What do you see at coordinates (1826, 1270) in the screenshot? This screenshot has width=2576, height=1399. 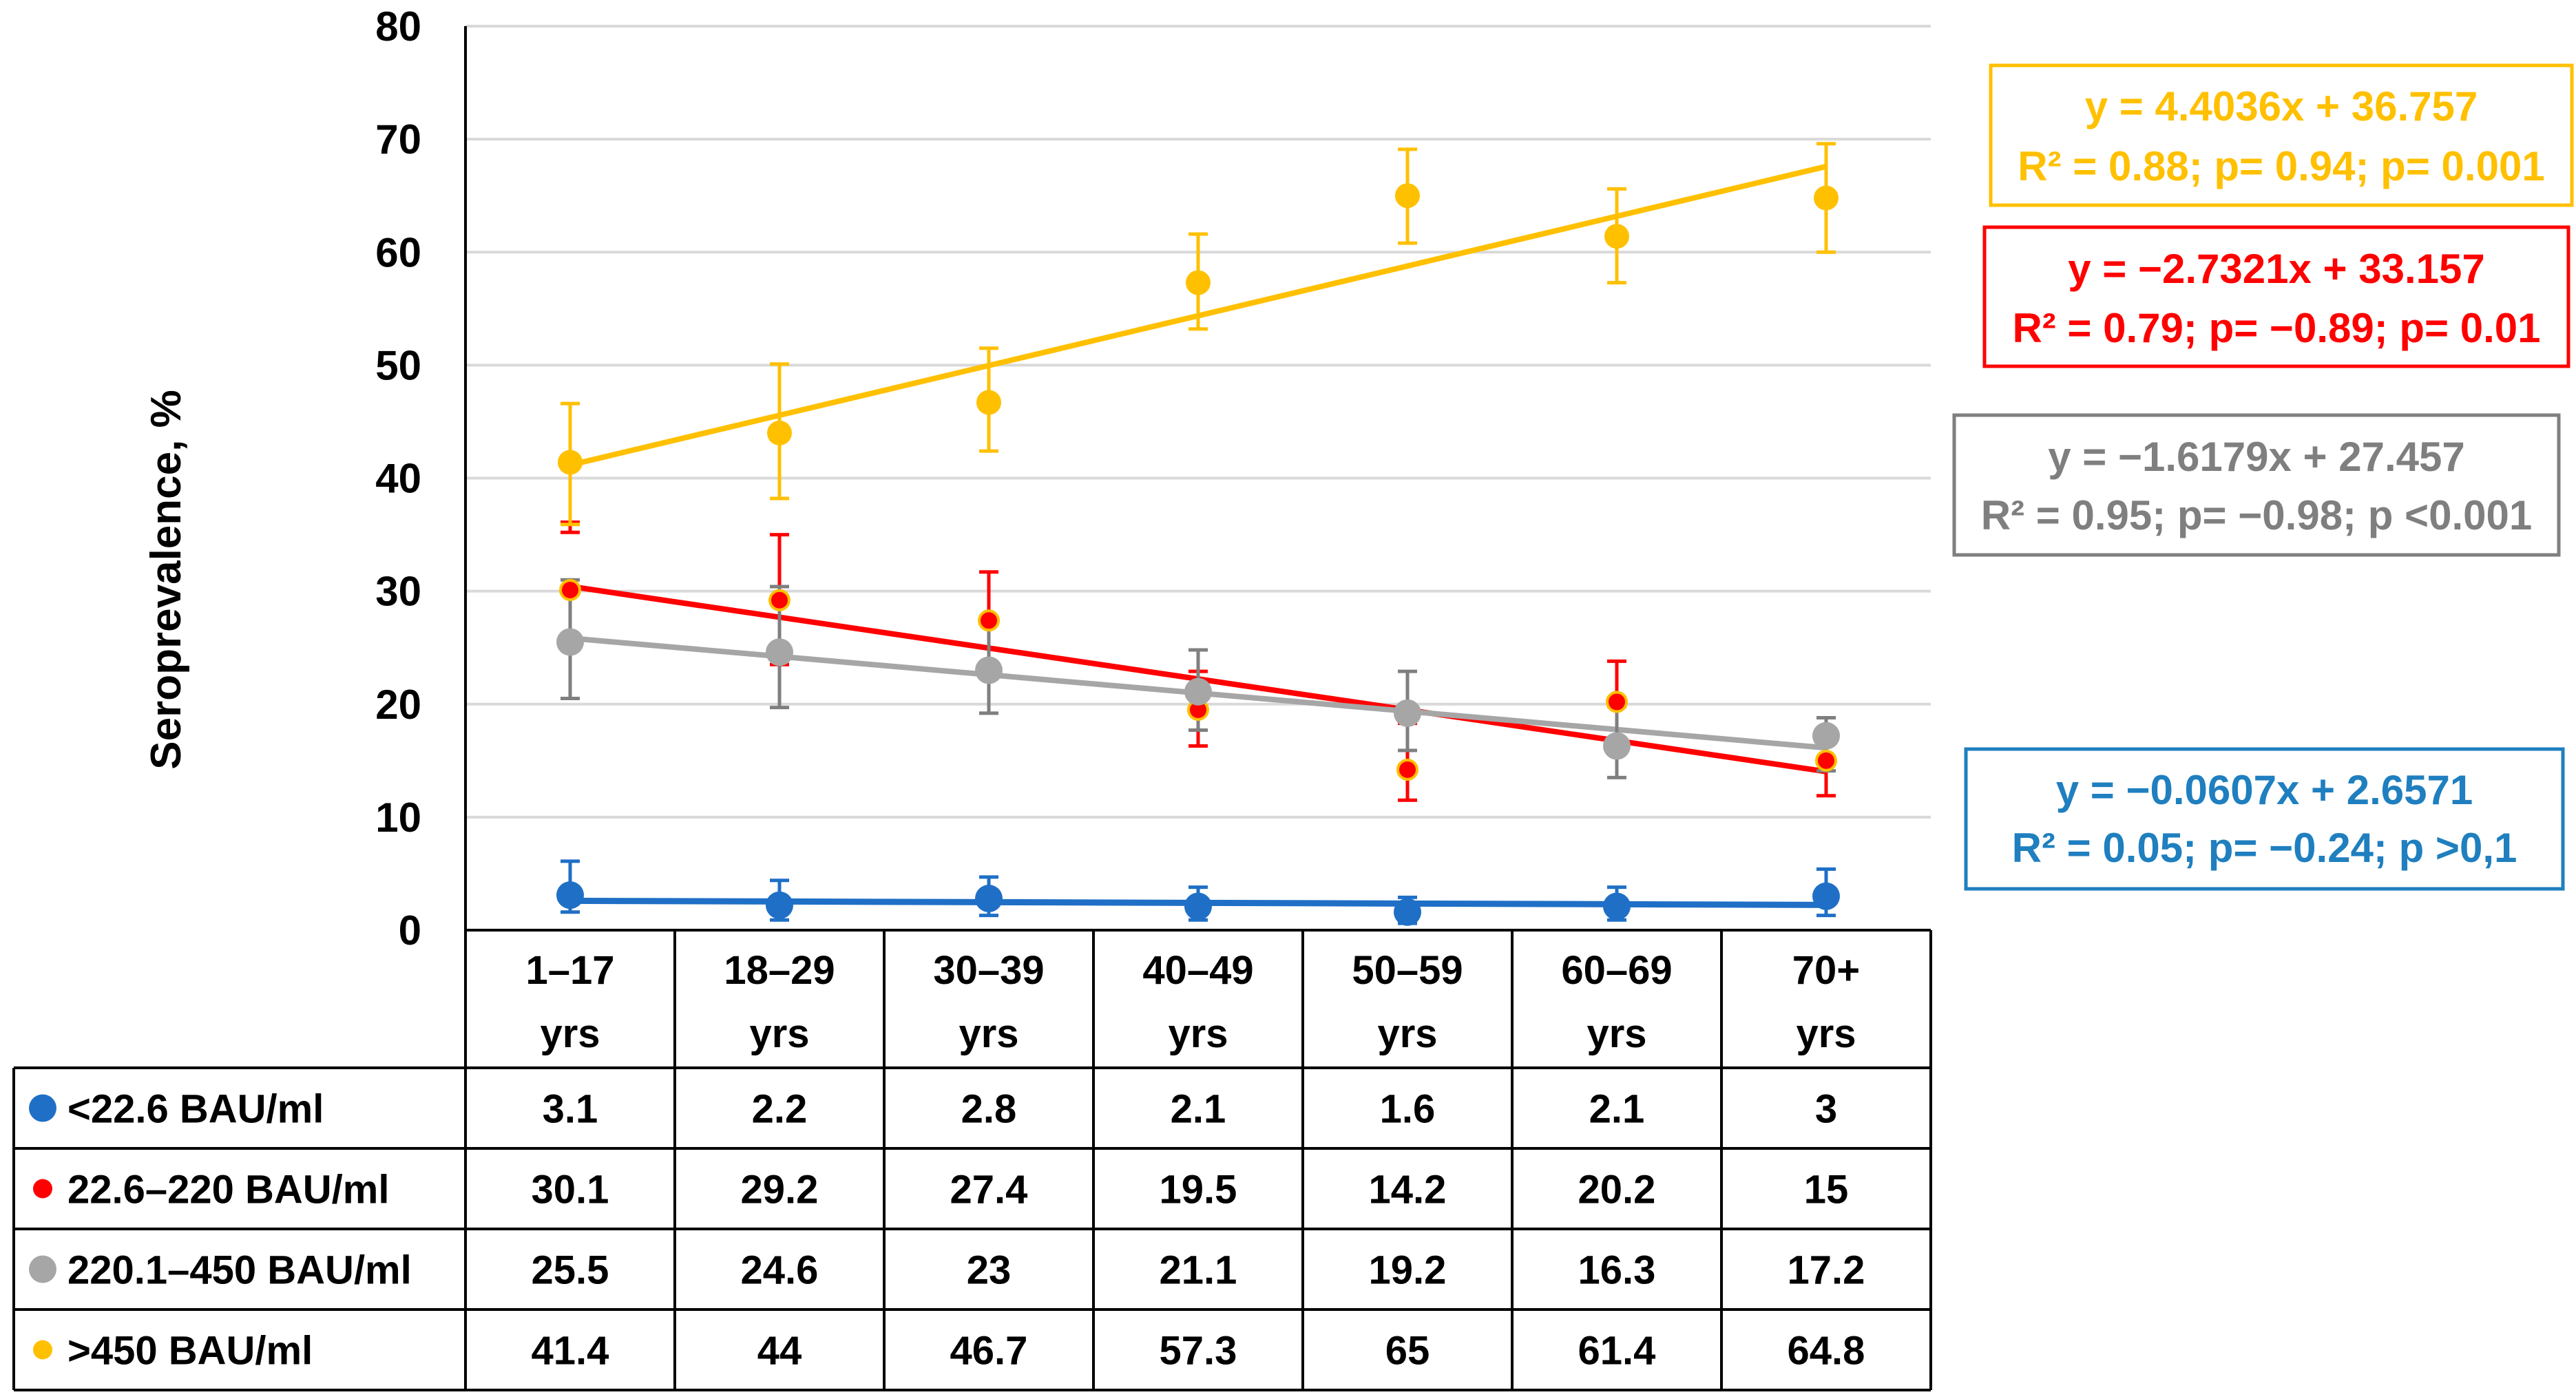 I see `table-cell-value: 17.2` at bounding box center [1826, 1270].